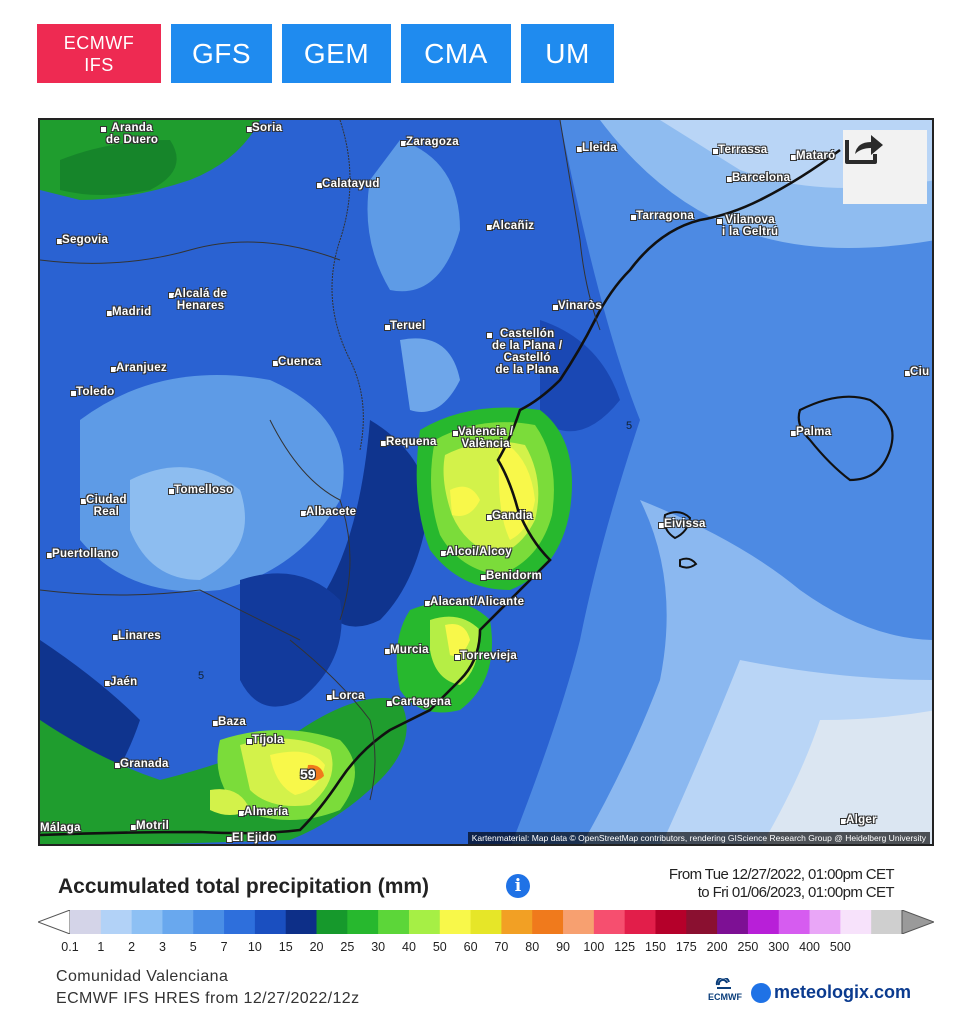 The image size is (971, 1024). What do you see at coordinates (470, 947) in the screenshot?
I see `scale-tick-label: 60` at bounding box center [470, 947].